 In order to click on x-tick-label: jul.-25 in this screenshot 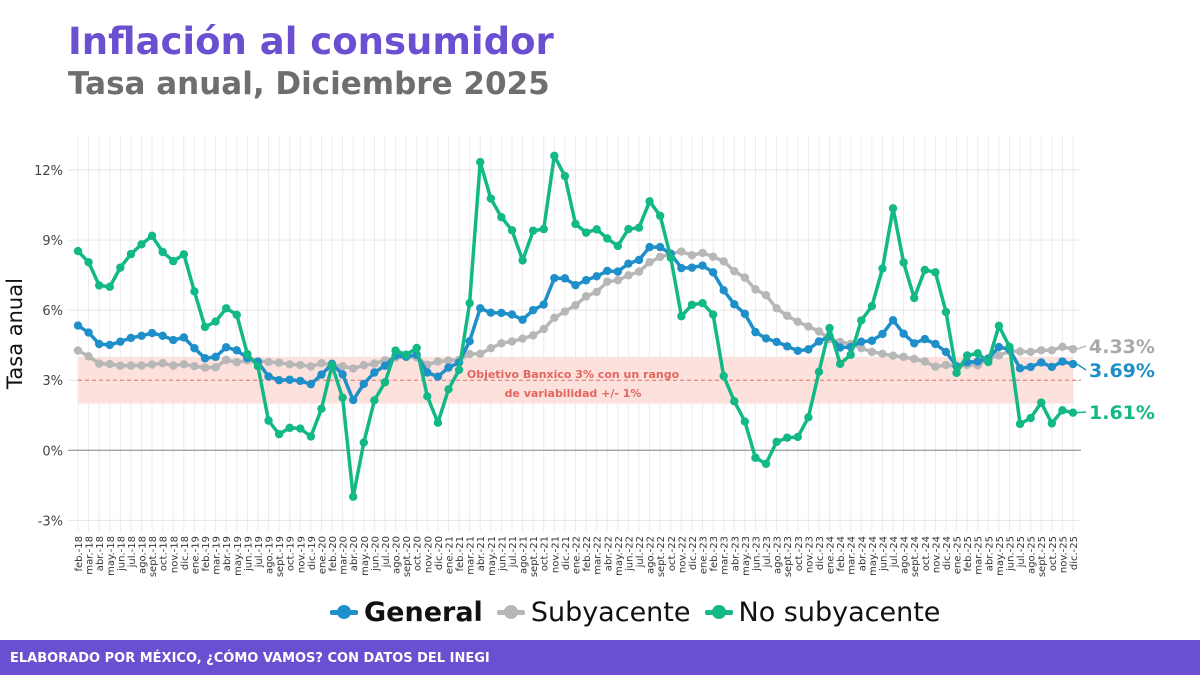, I will do `click(1021, 552)`.